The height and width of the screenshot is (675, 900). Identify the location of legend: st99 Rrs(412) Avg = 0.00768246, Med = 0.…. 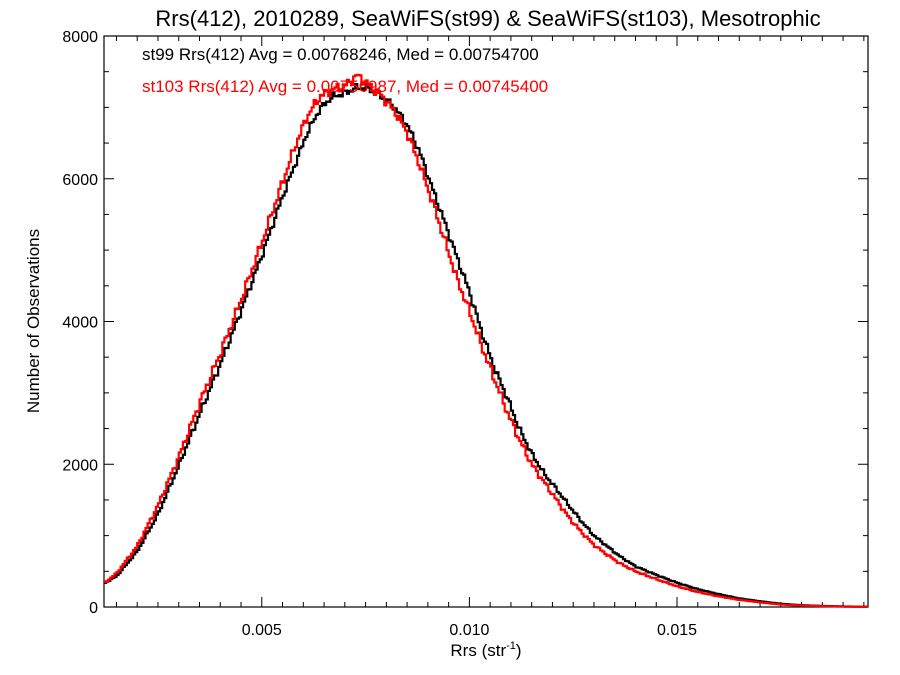
(345, 70).